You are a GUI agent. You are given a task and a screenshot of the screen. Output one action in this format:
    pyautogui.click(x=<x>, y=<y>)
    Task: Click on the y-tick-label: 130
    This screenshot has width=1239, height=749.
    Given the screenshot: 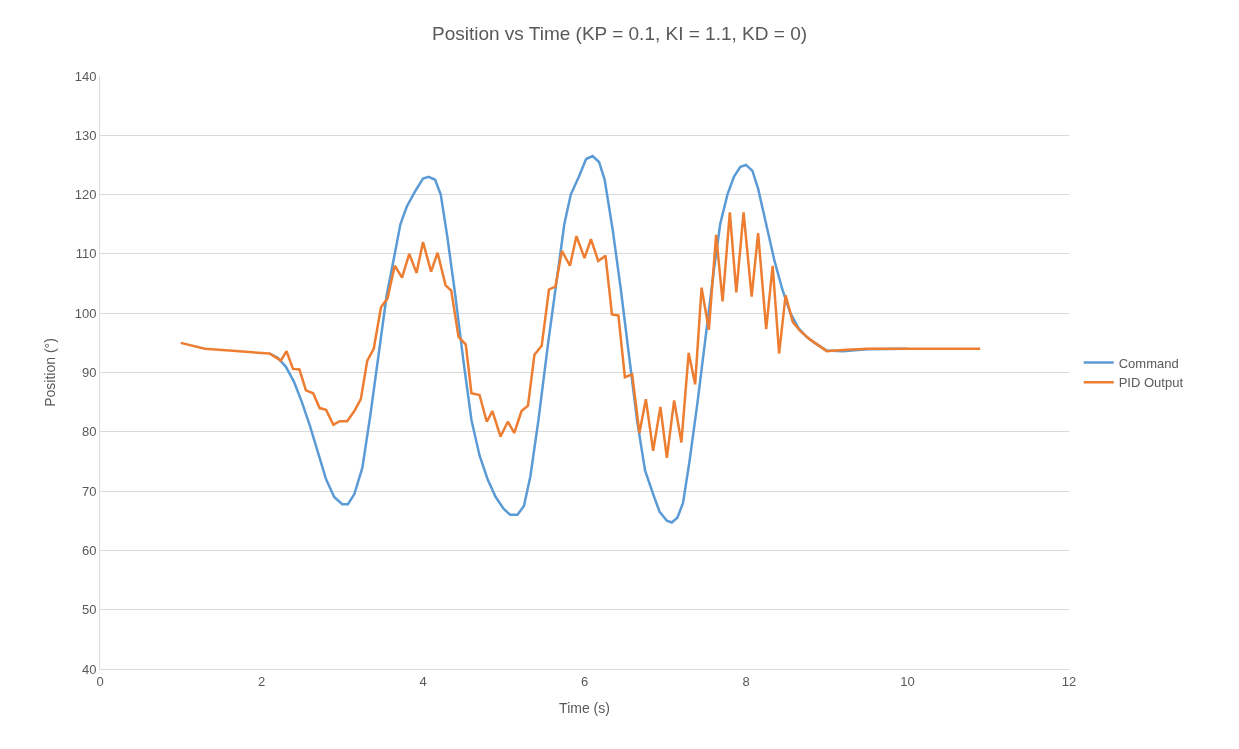 What is the action you would take?
    pyautogui.click(x=85, y=135)
    